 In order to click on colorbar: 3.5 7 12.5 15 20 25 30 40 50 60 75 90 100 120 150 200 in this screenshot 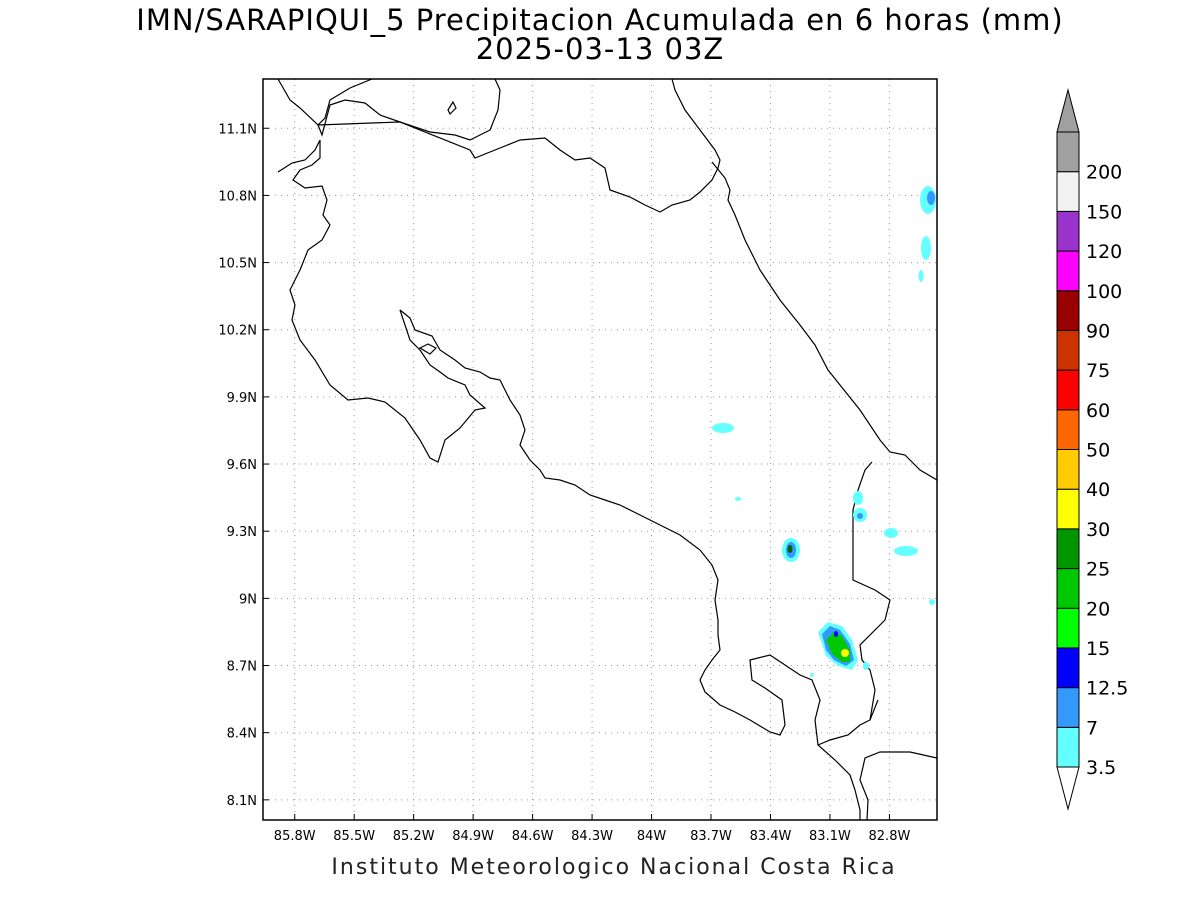, I will do `click(1092, 449)`.